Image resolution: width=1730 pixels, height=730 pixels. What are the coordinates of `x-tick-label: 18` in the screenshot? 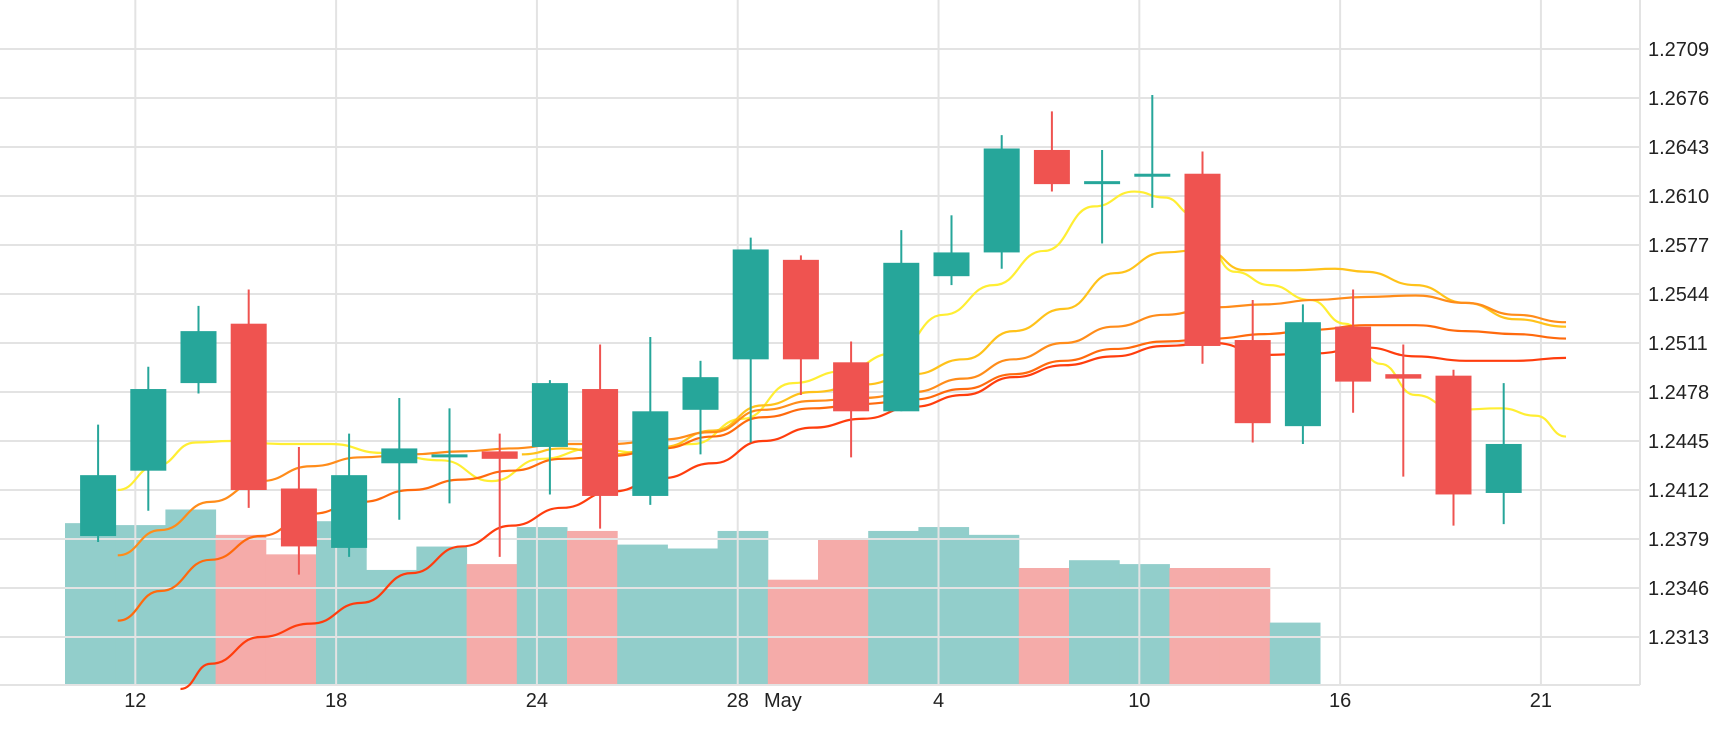 It's located at (336, 701).